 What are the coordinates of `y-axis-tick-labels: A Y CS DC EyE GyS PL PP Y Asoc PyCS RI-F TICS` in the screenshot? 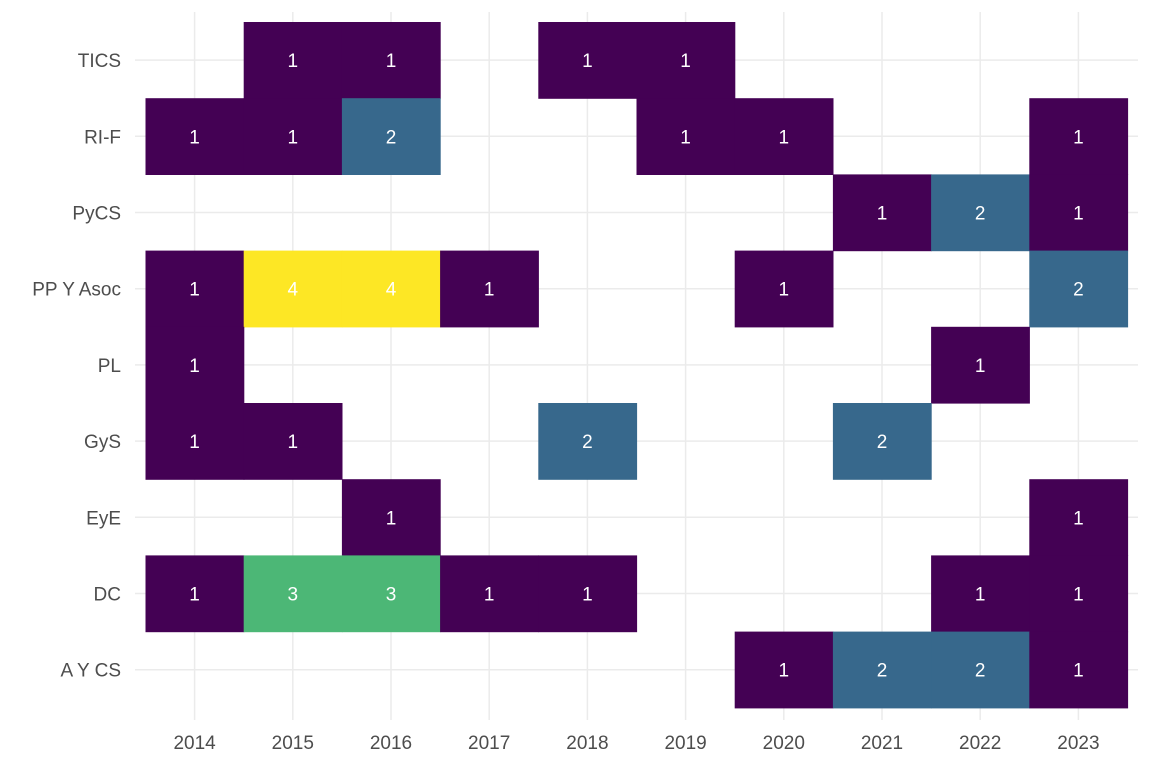 It's located at (76, 366).